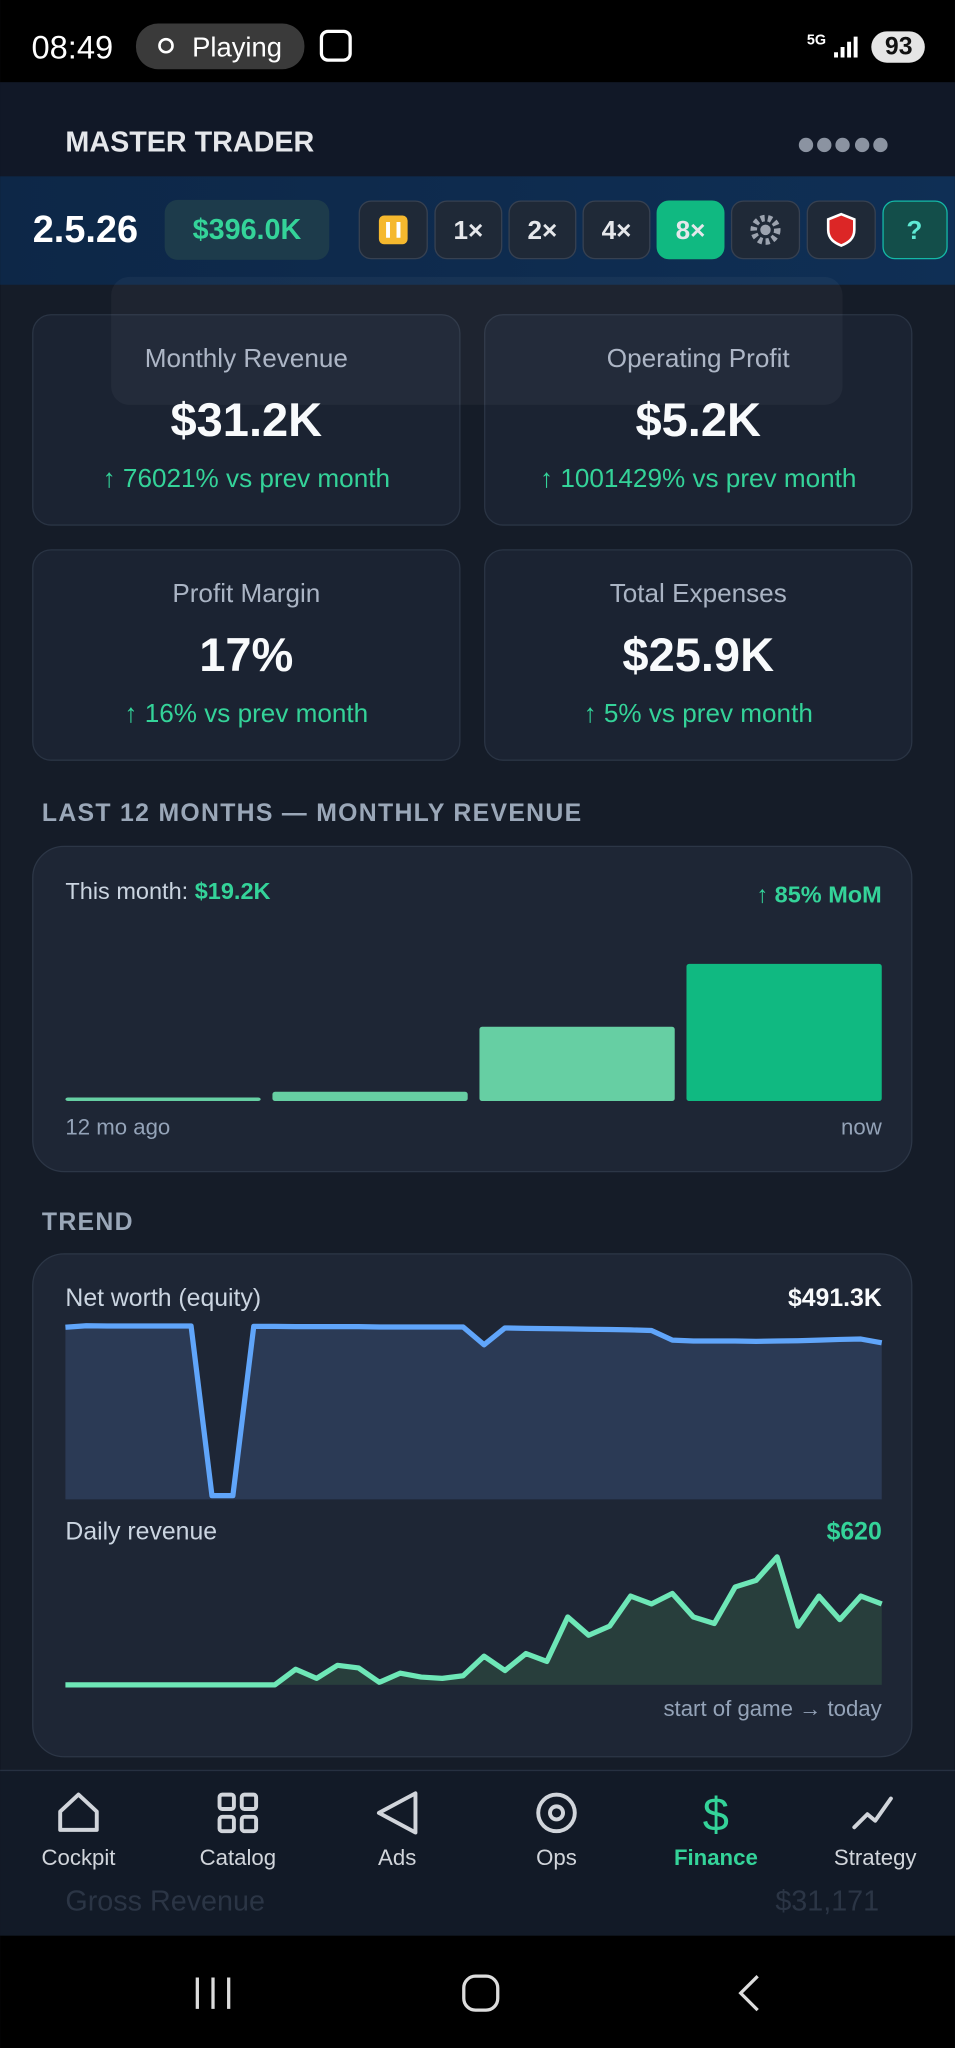  I want to click on game-date: 2.5.26, so click(85, 230).